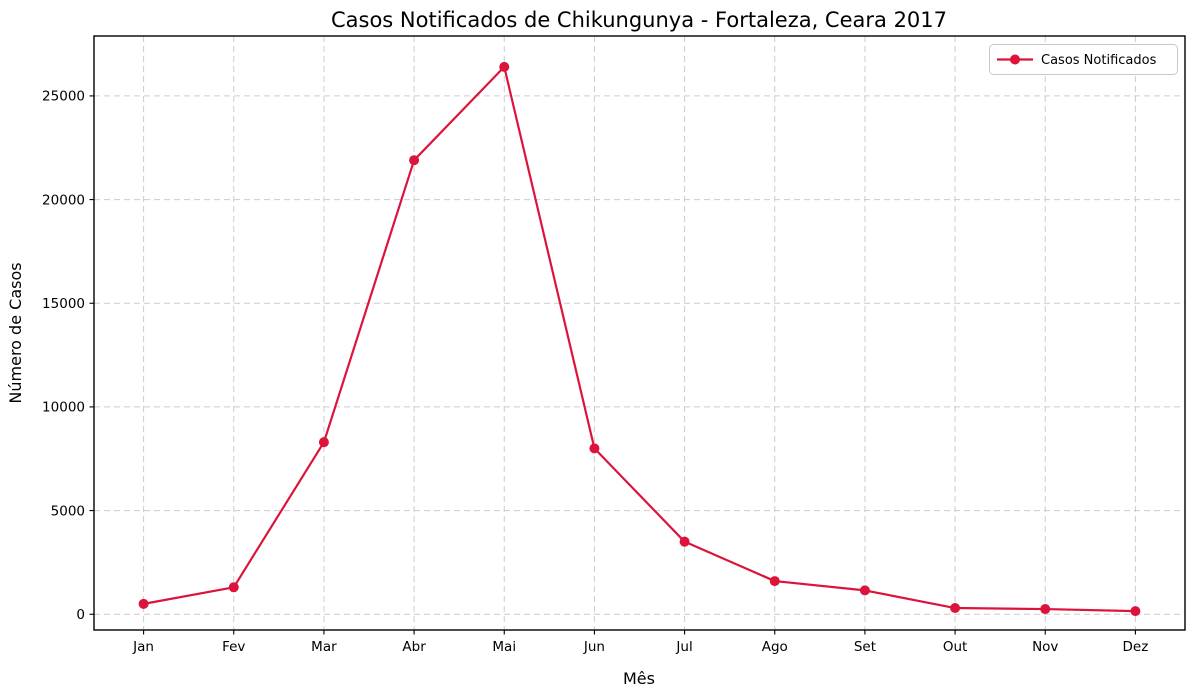  Describe the element at coordinates (414, 647) in the screenshot. I see `x-tick-label: Abr` at that location.